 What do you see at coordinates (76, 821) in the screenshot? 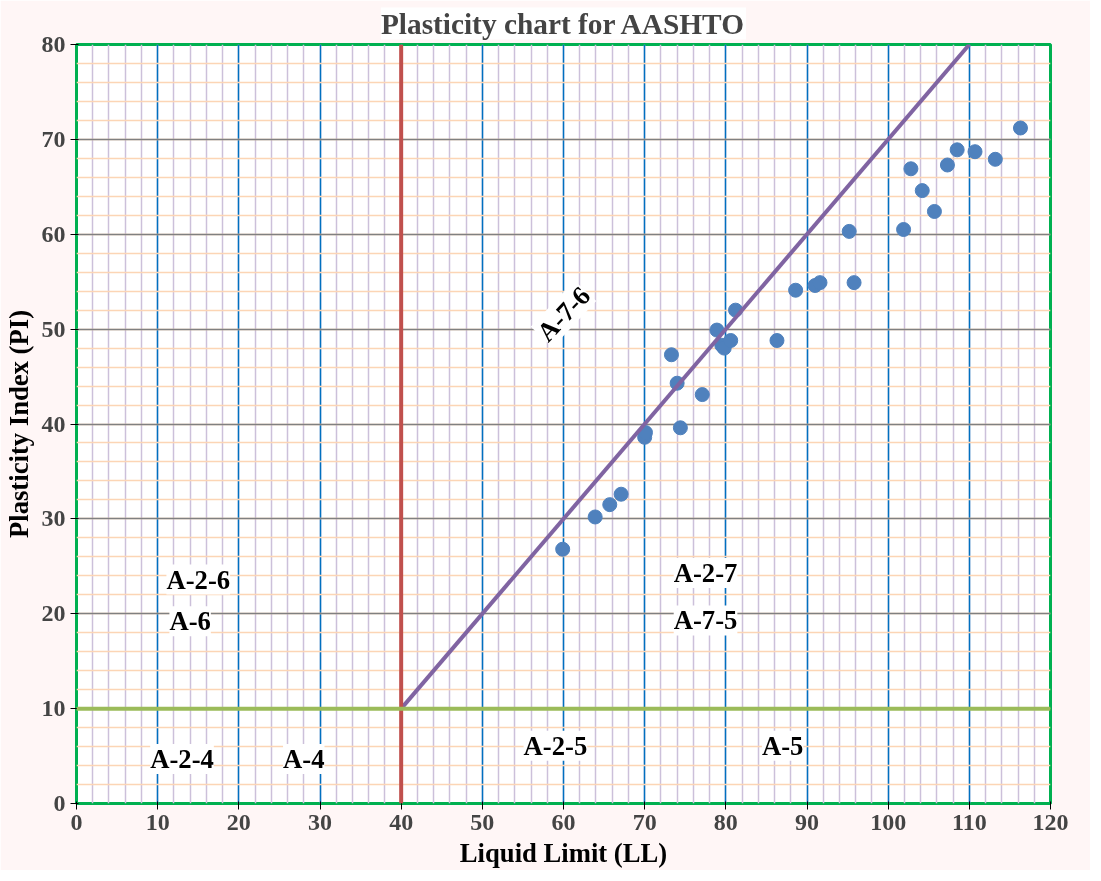
I see `x-tick-label: 0` at bounding box center [76, 821].